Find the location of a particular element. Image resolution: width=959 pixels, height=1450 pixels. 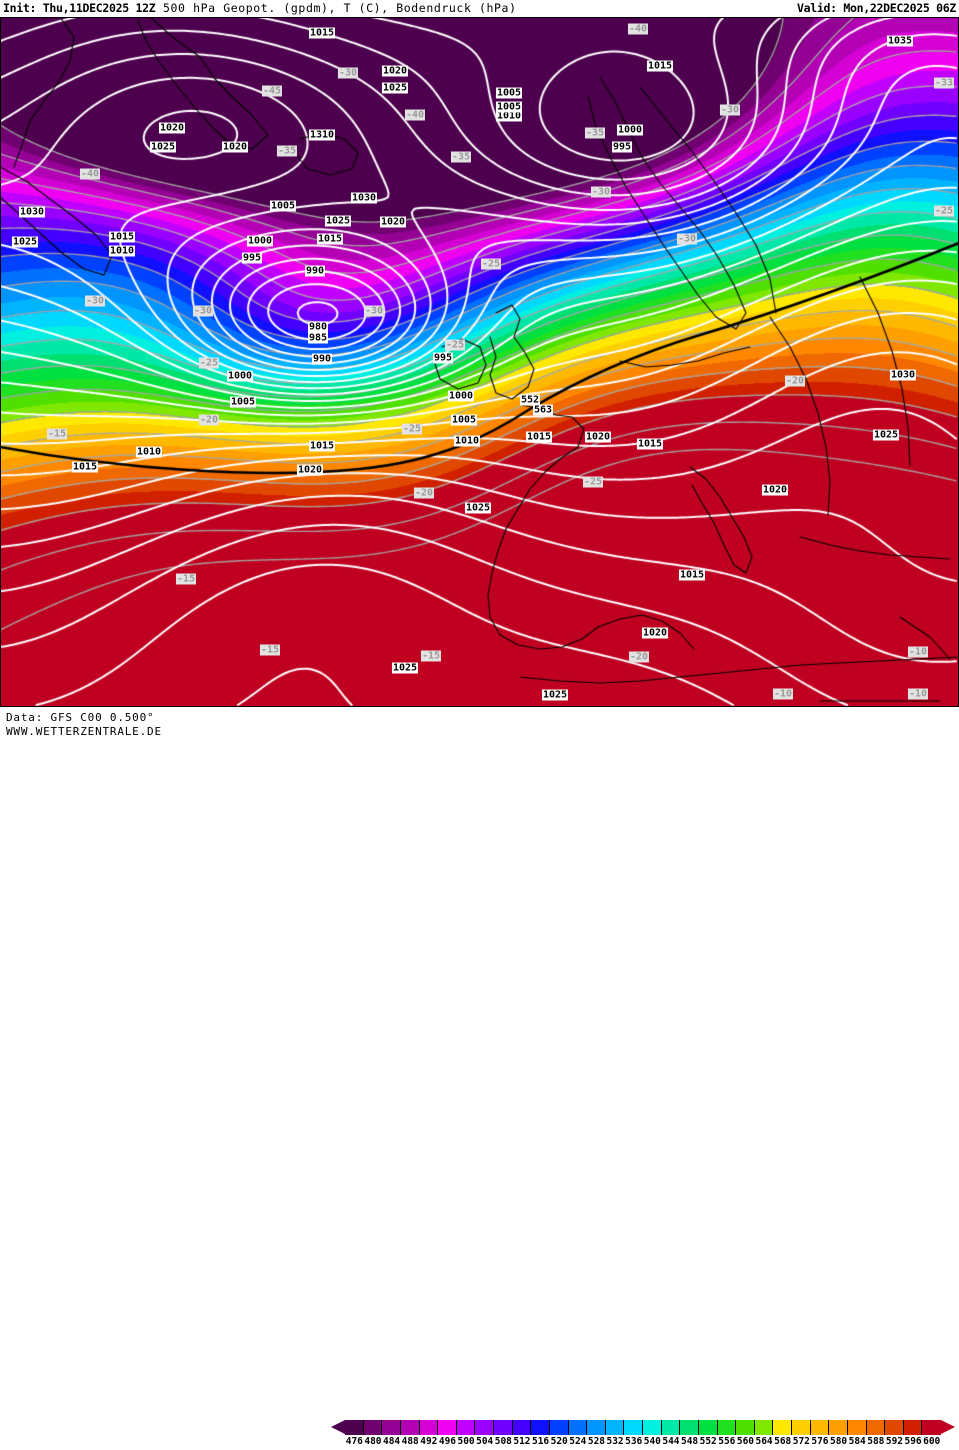

pressure-contour-label: 1035 is located at coordinates (900, 41).